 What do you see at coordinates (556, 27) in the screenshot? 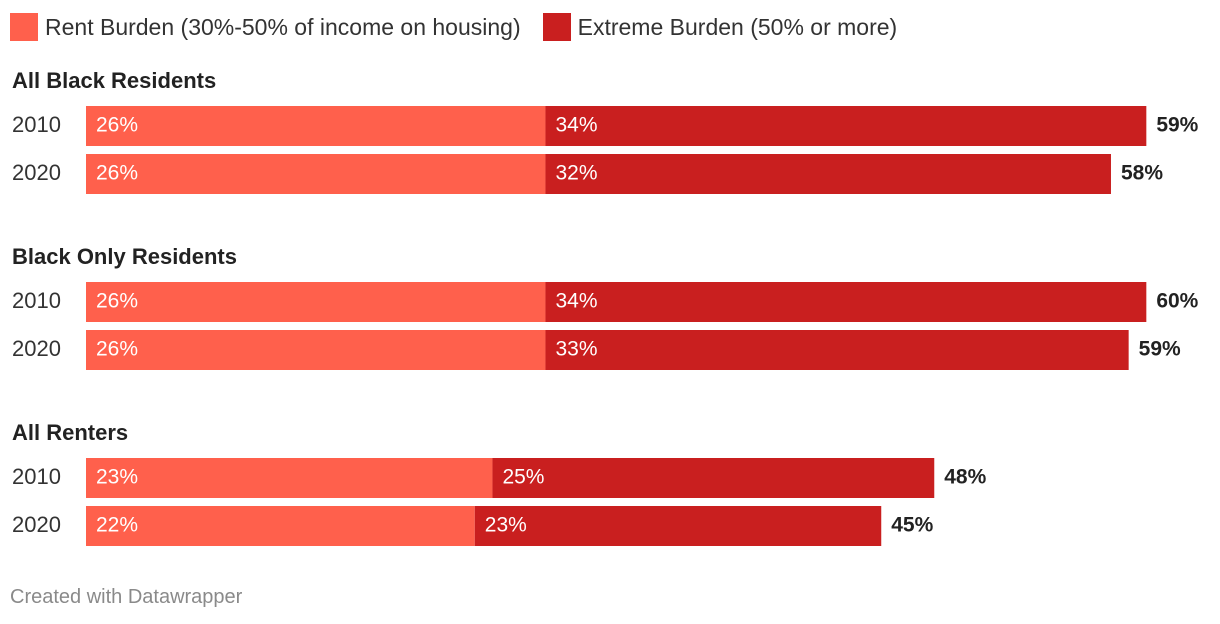
I see `legend-swatch-extreme-burden` at bounding box center [556, 27].